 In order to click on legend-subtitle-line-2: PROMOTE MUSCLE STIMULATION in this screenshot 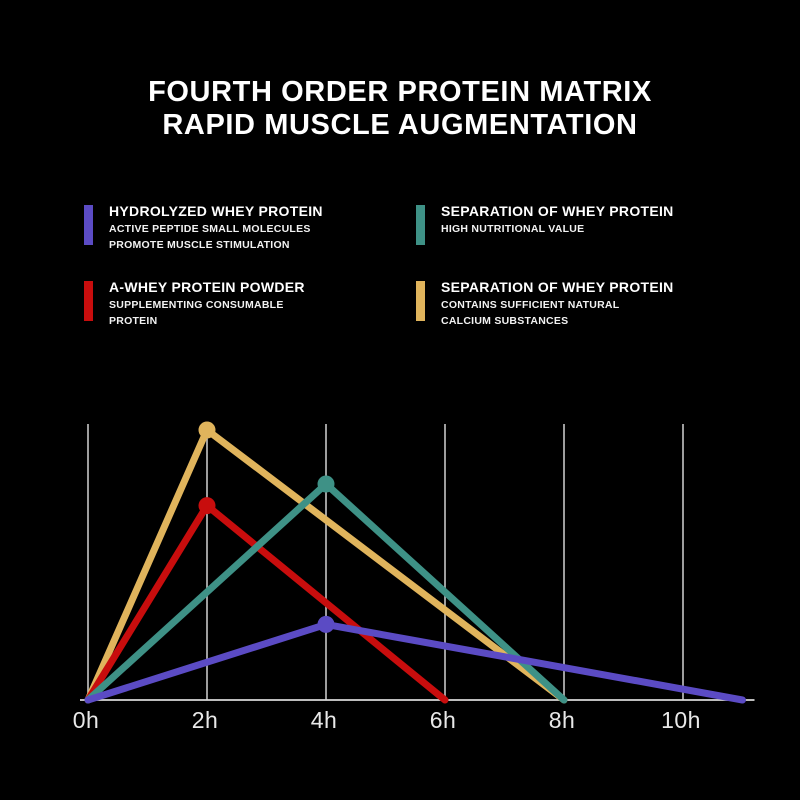, I will do `click(199, 244)`.